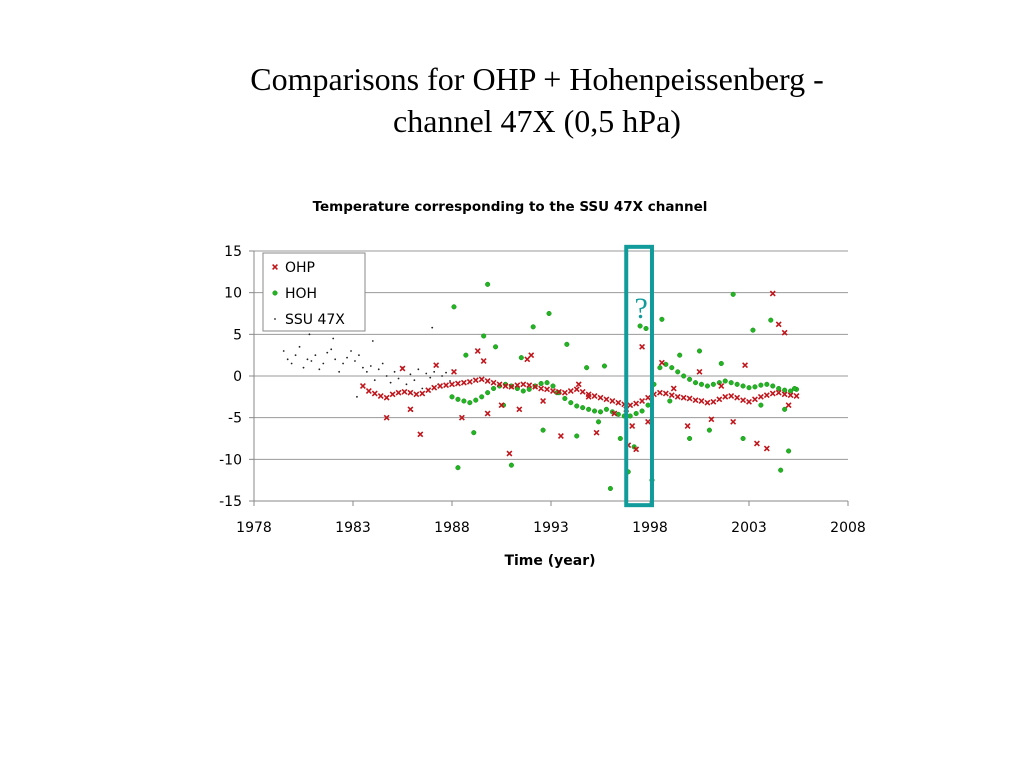 The image size is (1024, 768). Describe the element at coordinates (537, 121) in the screenshot. I see `slide-title-line-2: channel 47X (0,5 hPa)` at that location.